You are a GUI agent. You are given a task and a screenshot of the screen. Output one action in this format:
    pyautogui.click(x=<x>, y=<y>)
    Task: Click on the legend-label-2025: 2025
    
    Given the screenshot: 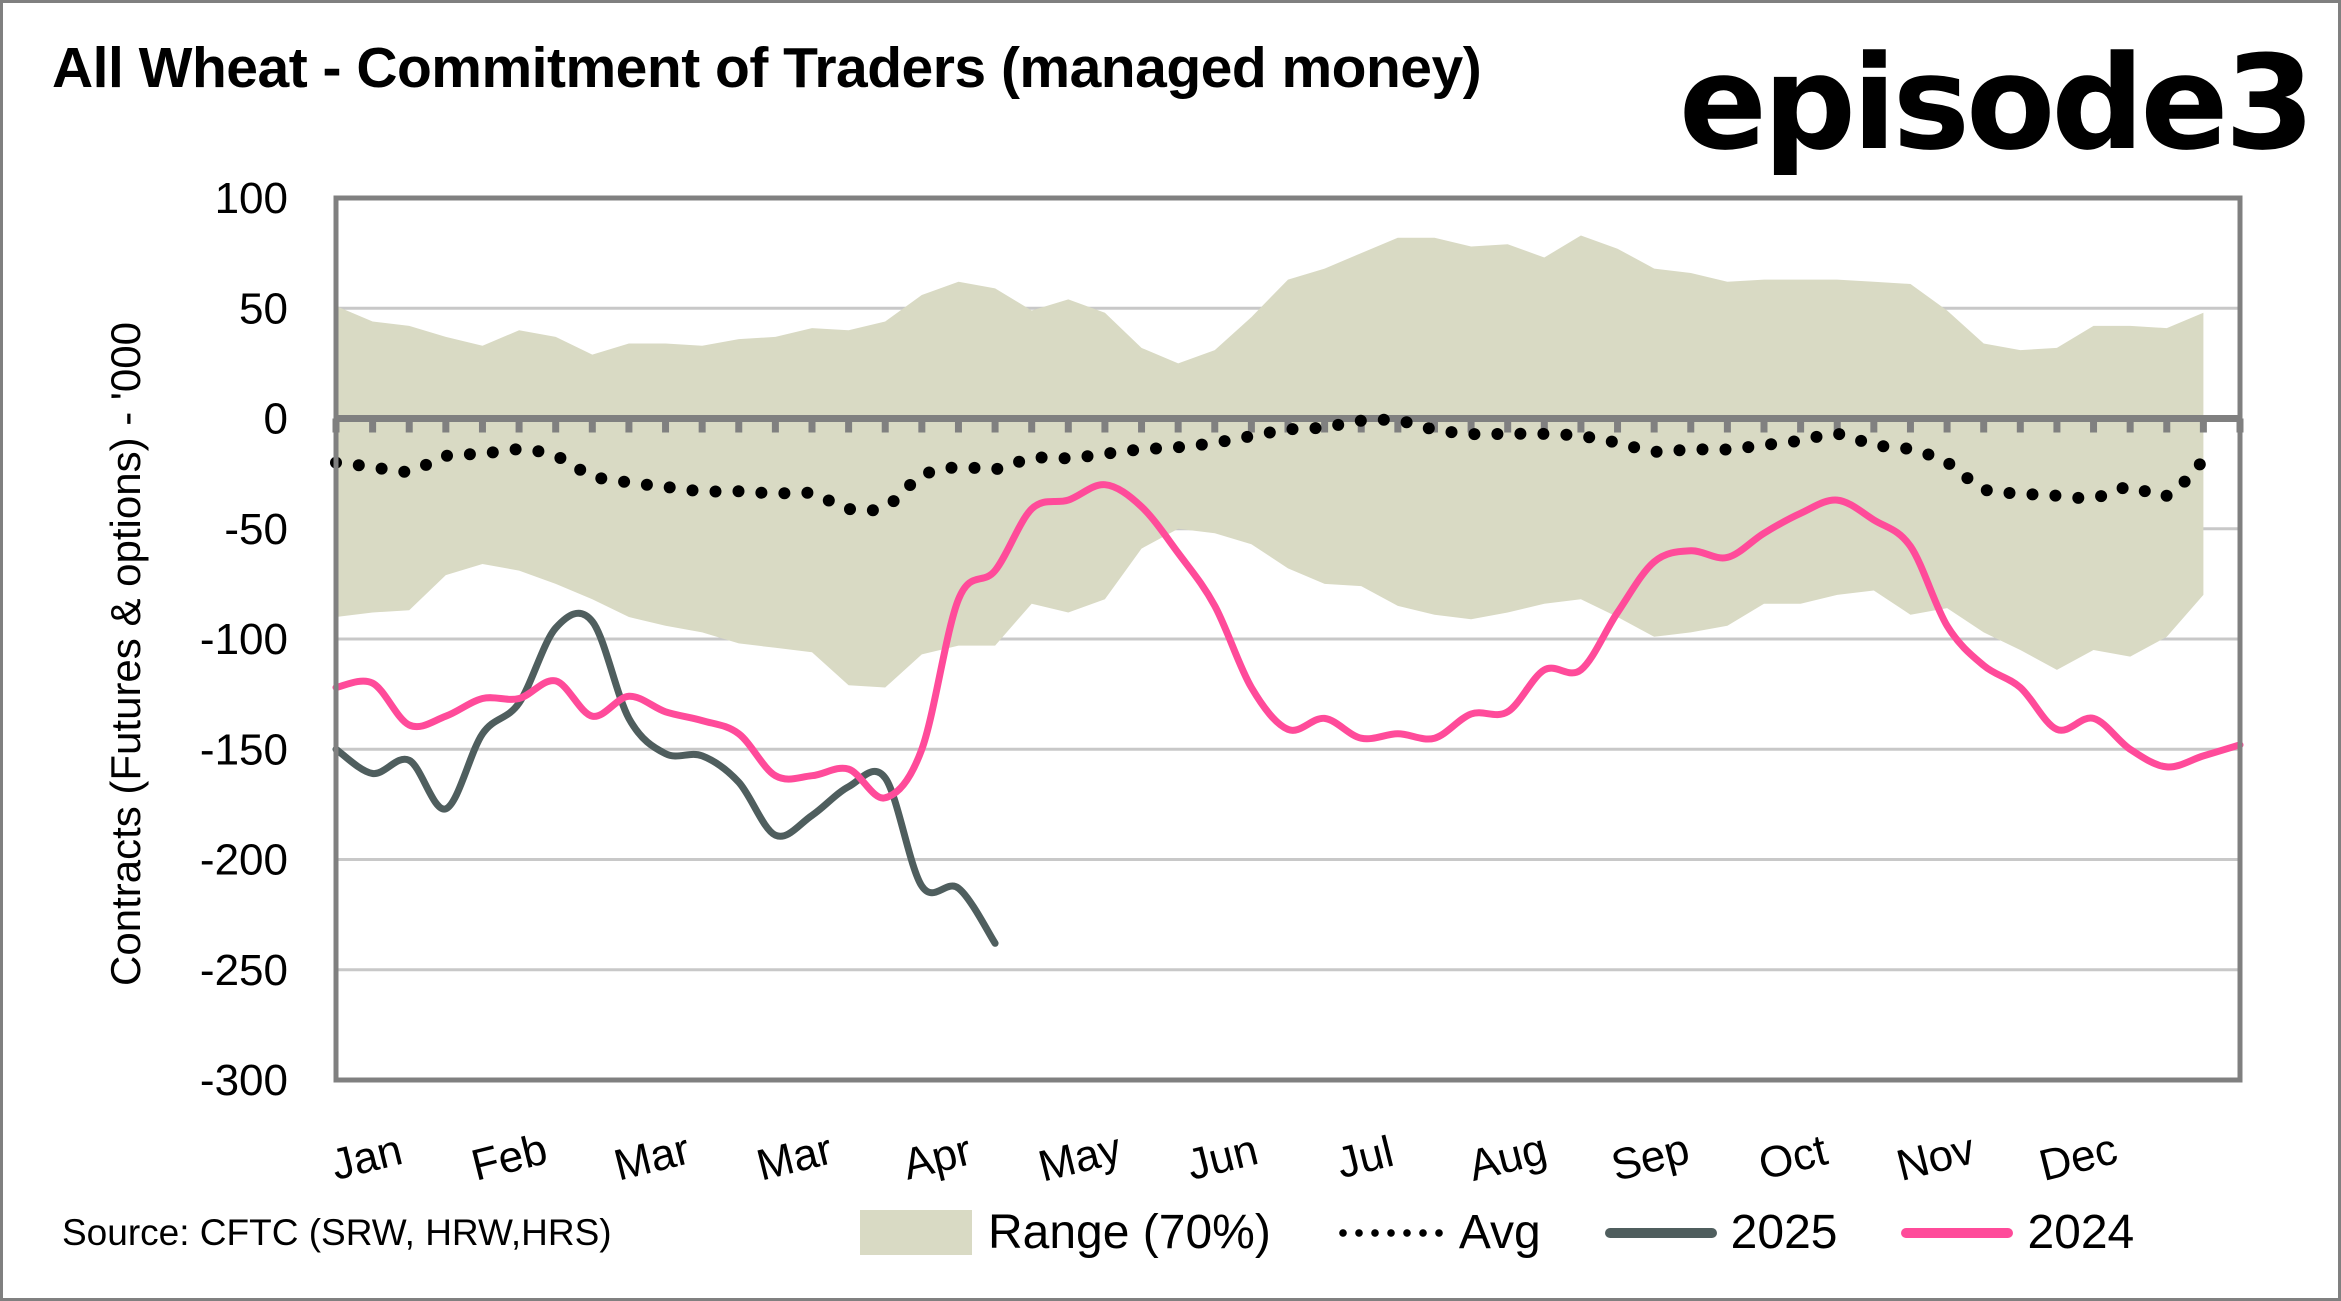 What is the action you would take?
    pyautogui.click(x=1784, y=1232)
    